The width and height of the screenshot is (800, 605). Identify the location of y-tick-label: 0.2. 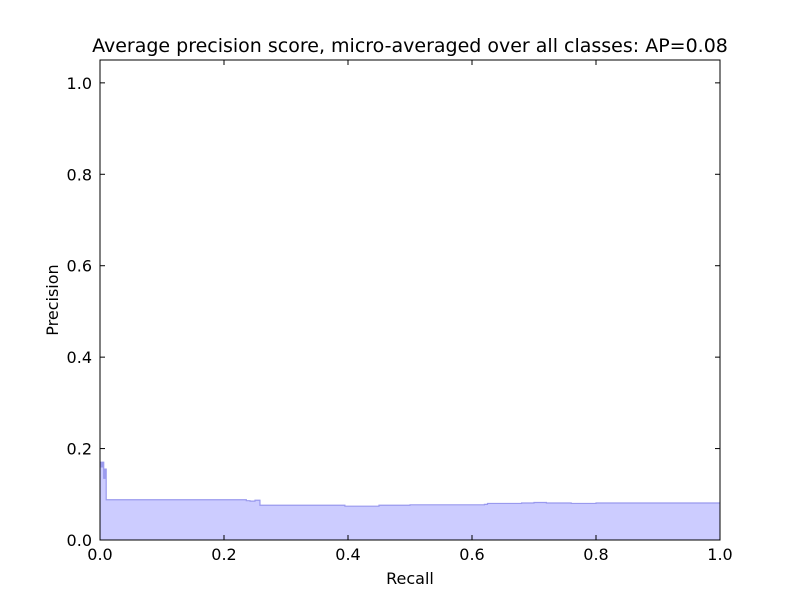
(79, 449).